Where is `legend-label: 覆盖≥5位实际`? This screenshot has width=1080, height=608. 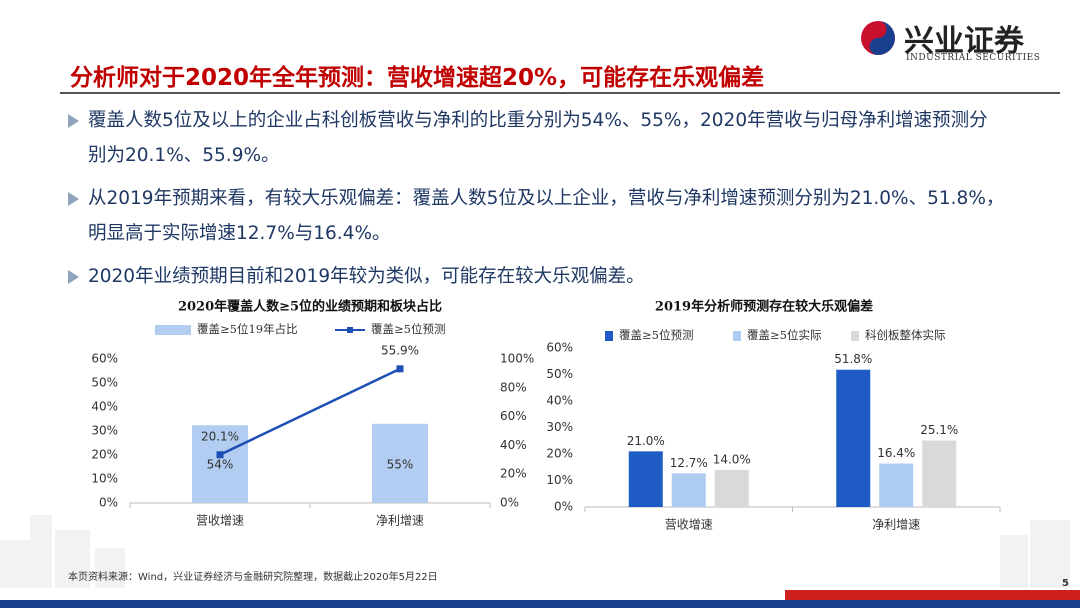
legend-label: 覆盖≥5位实际 is located at coordinates (784, 335).